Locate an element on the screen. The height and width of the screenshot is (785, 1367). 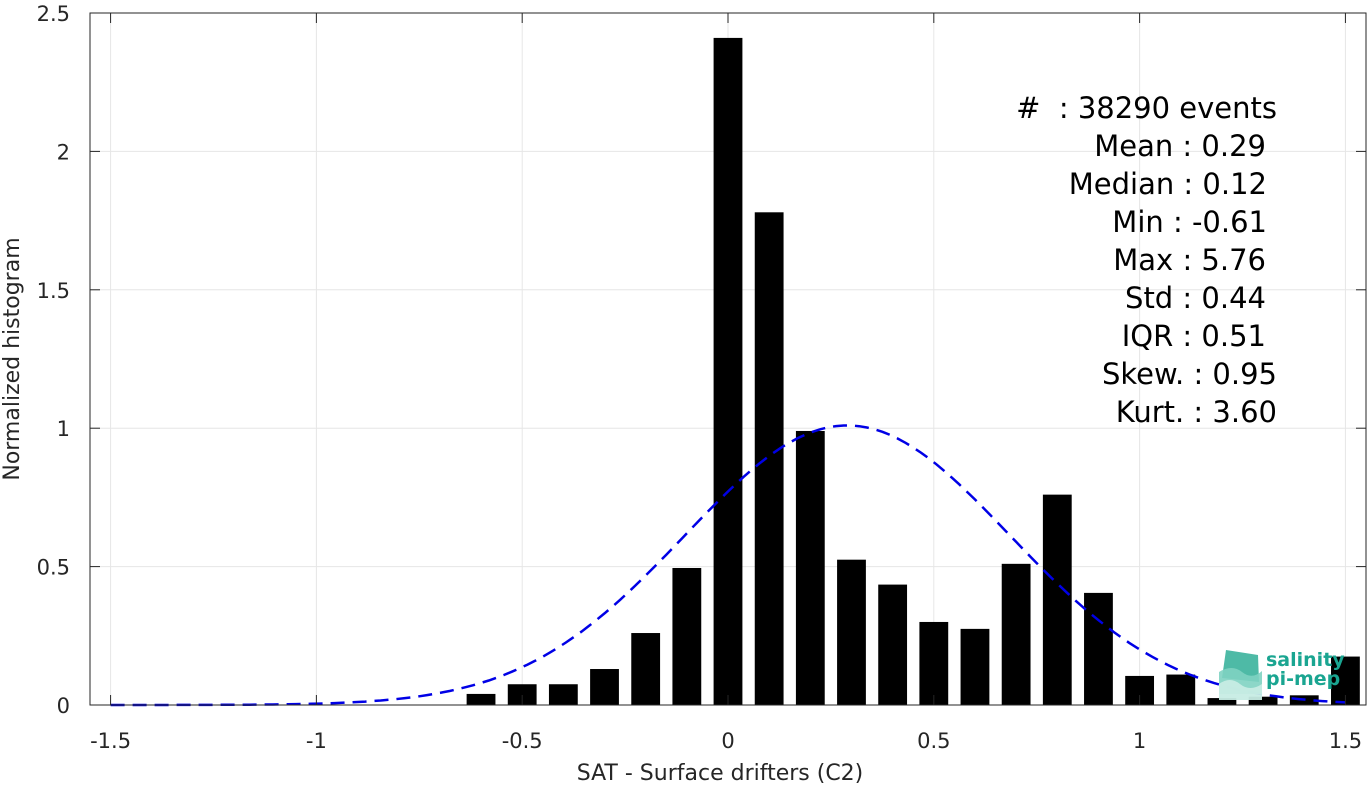
x-tick-label: -1.5 is located at coordinates (110, 741).